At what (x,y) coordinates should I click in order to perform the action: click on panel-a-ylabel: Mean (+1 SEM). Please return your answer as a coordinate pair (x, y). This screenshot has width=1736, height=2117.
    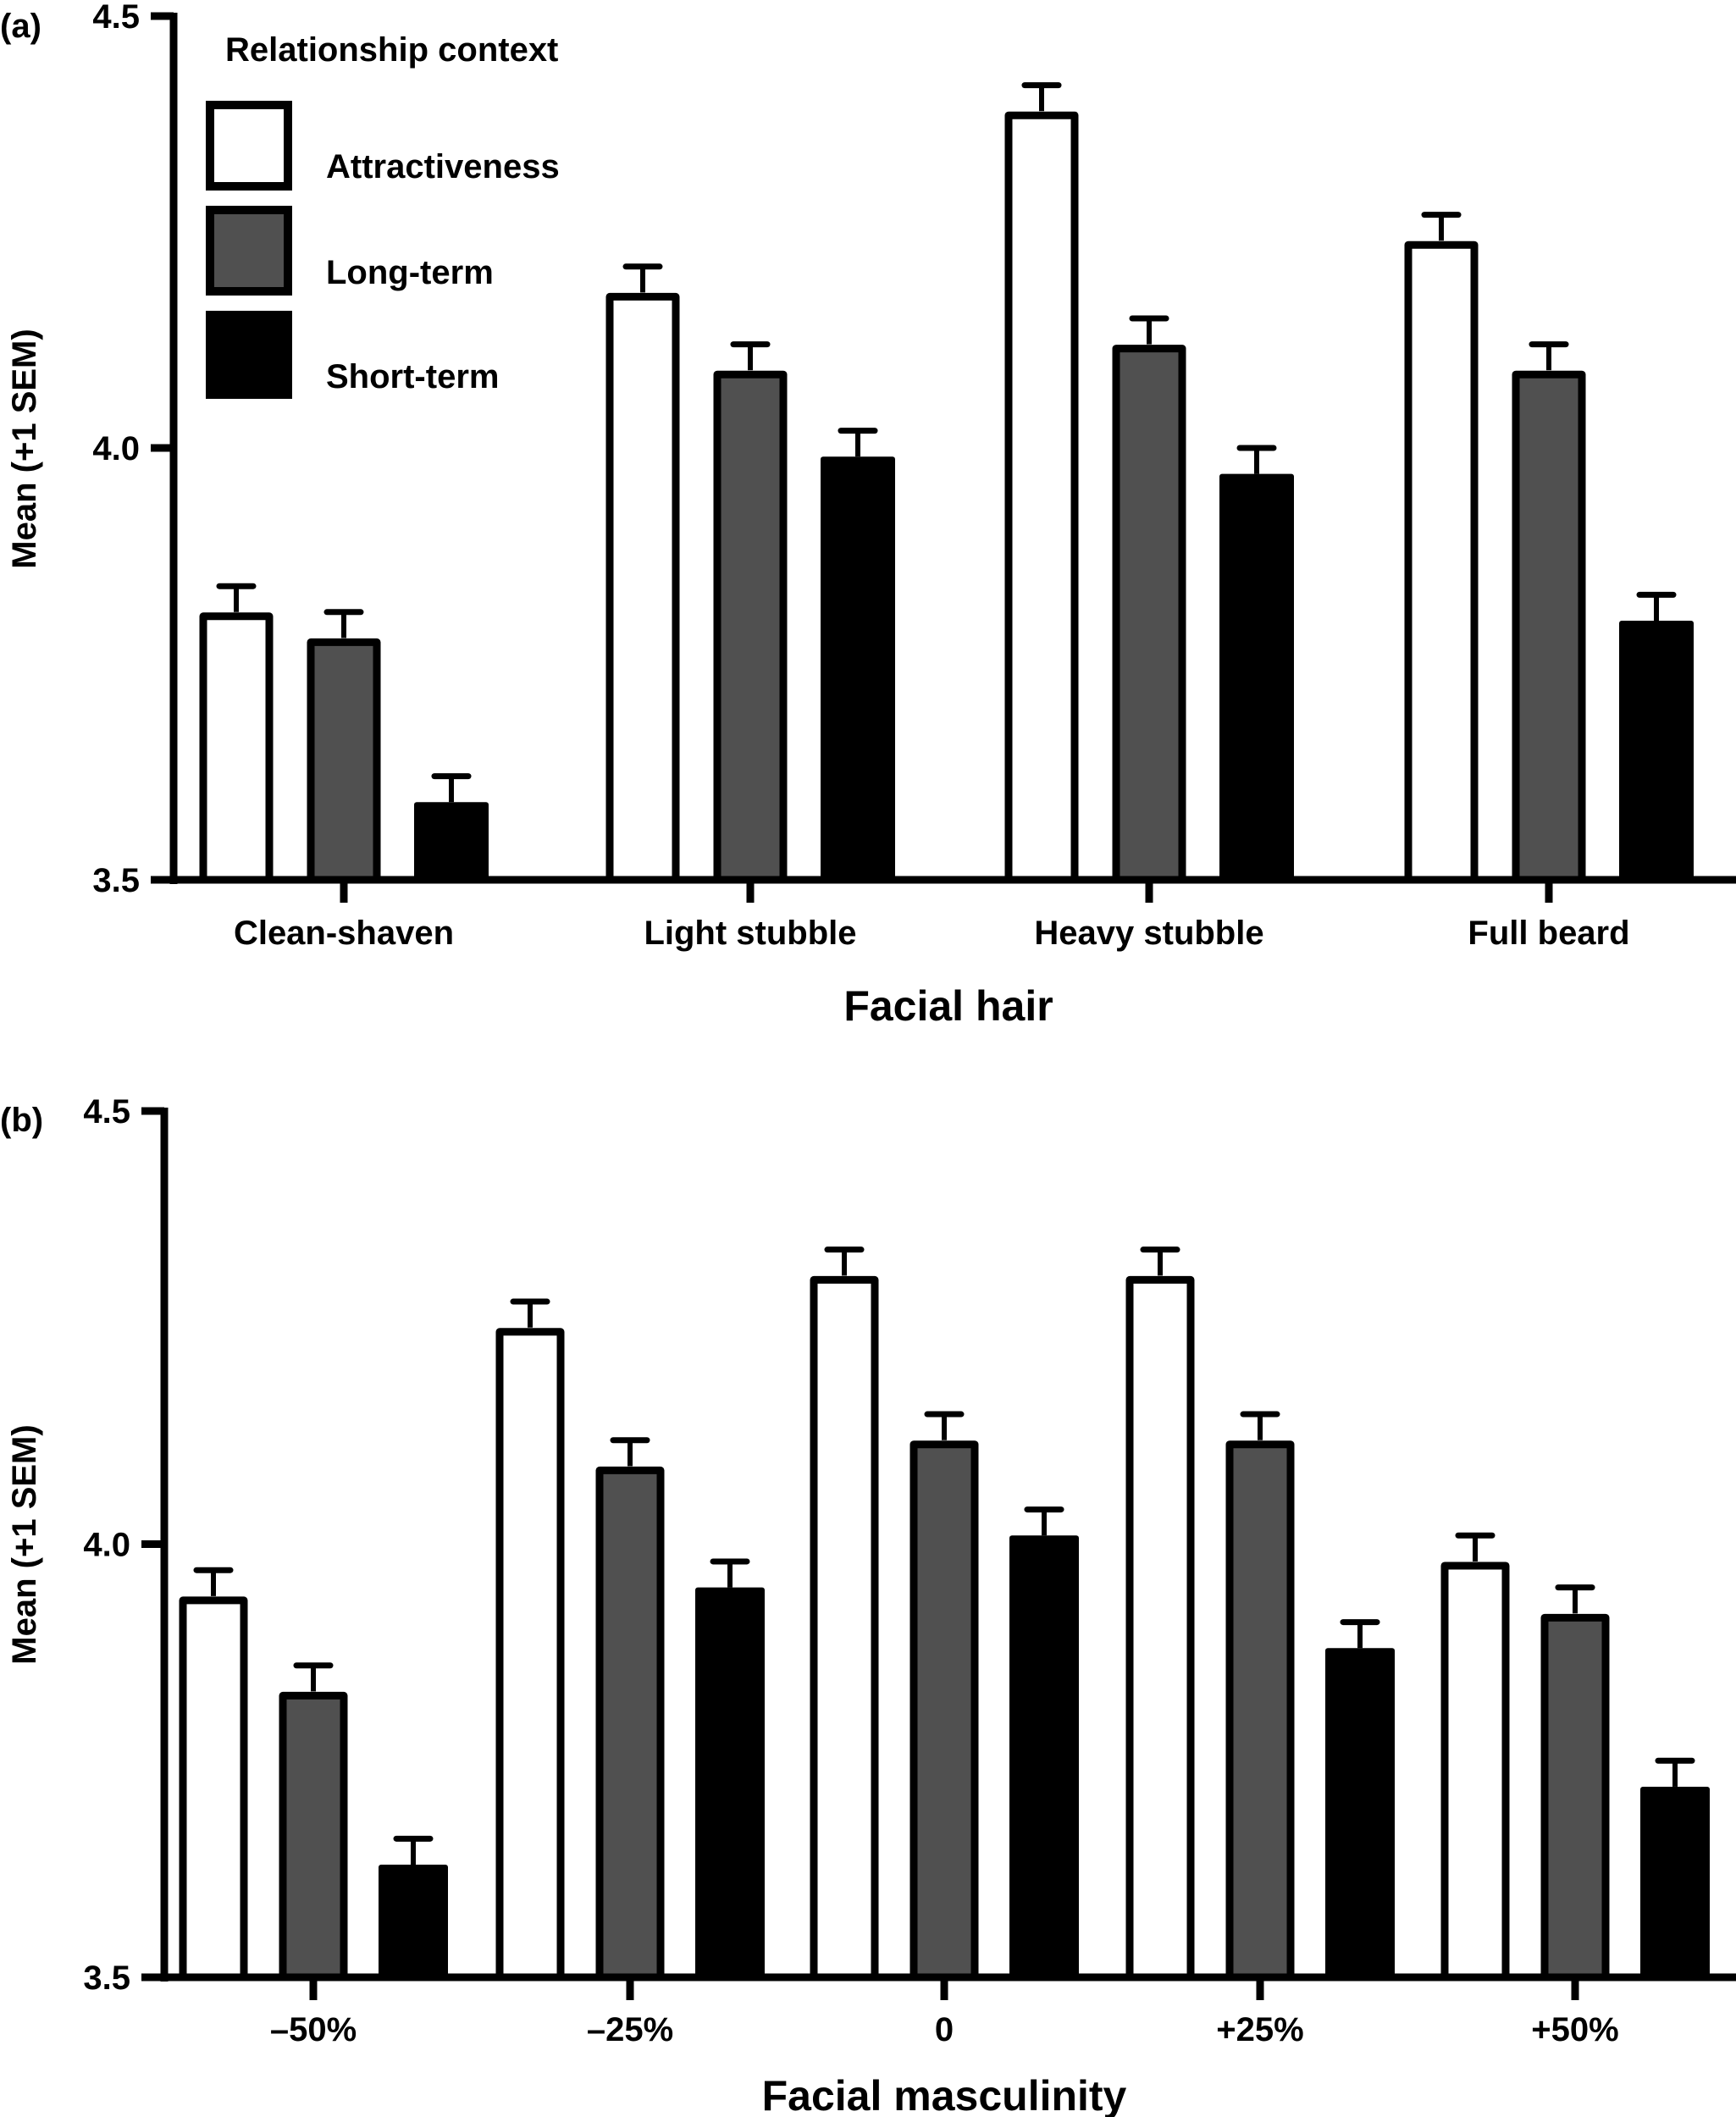
    Looking at the image, I should click on (24, 448).